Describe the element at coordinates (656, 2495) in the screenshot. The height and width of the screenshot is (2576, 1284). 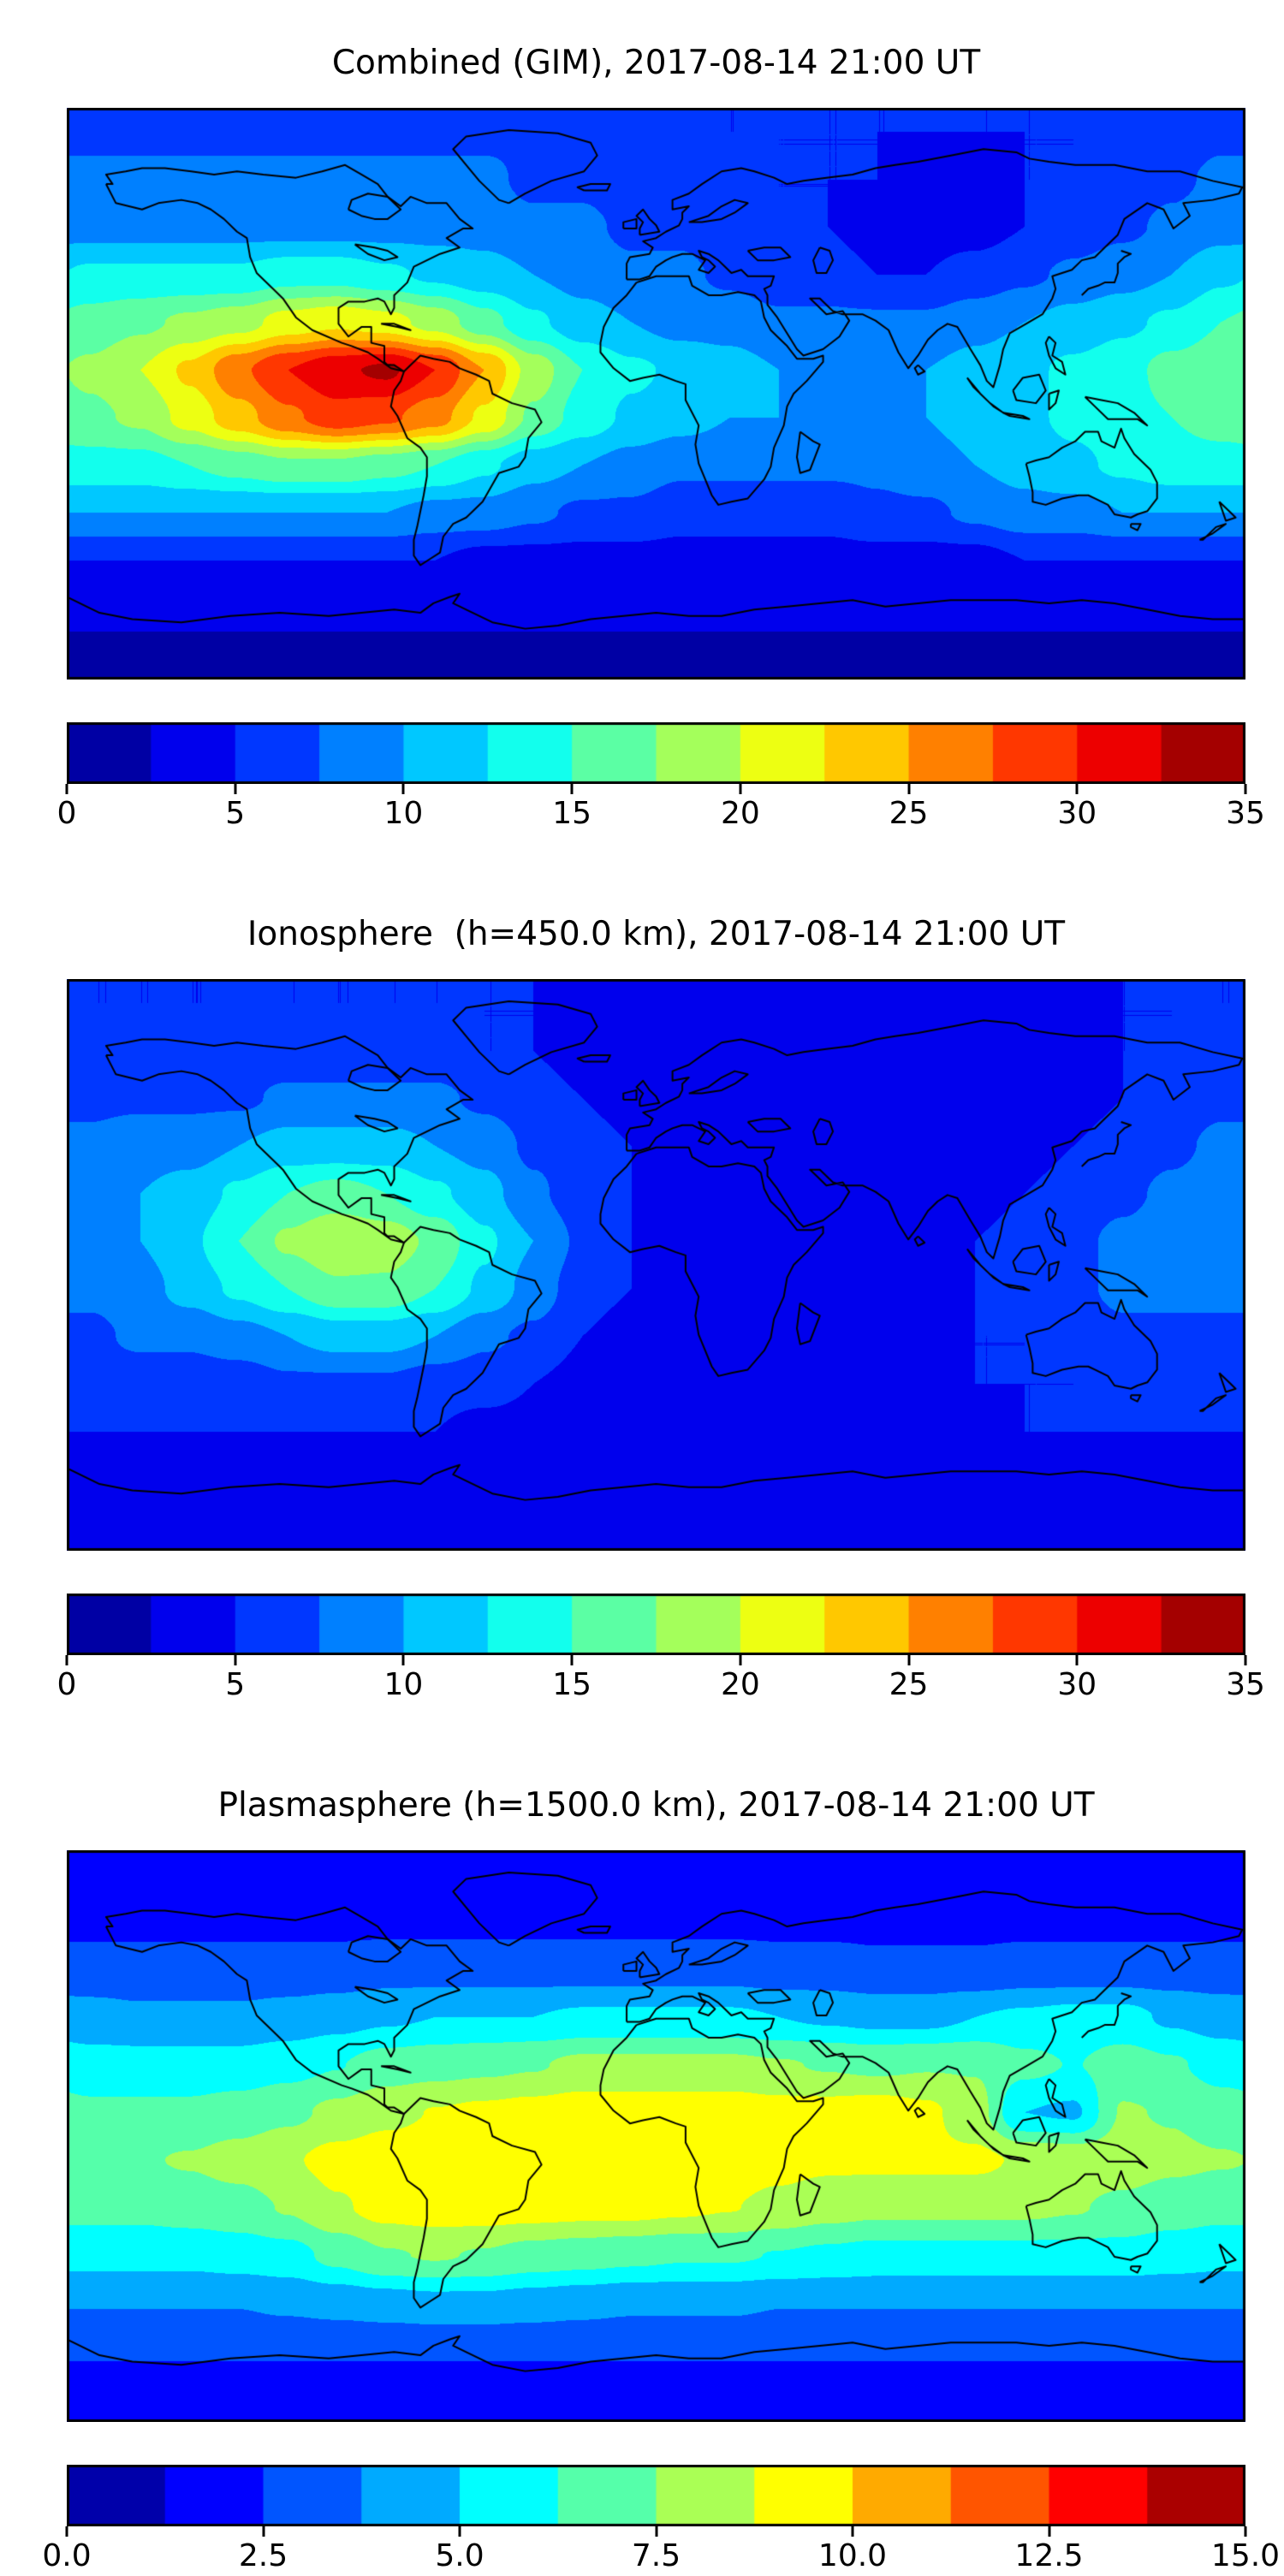
I see `colorbar-plasmasphere` at that location.